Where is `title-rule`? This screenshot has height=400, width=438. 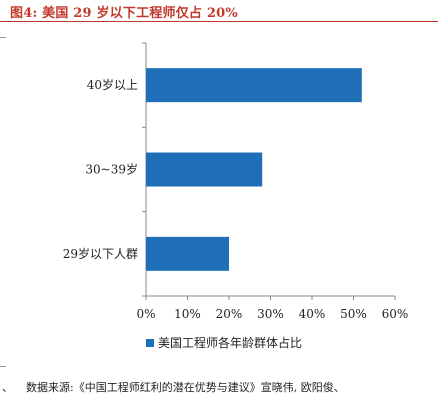 title-rule is located at coordinates (219, 21).